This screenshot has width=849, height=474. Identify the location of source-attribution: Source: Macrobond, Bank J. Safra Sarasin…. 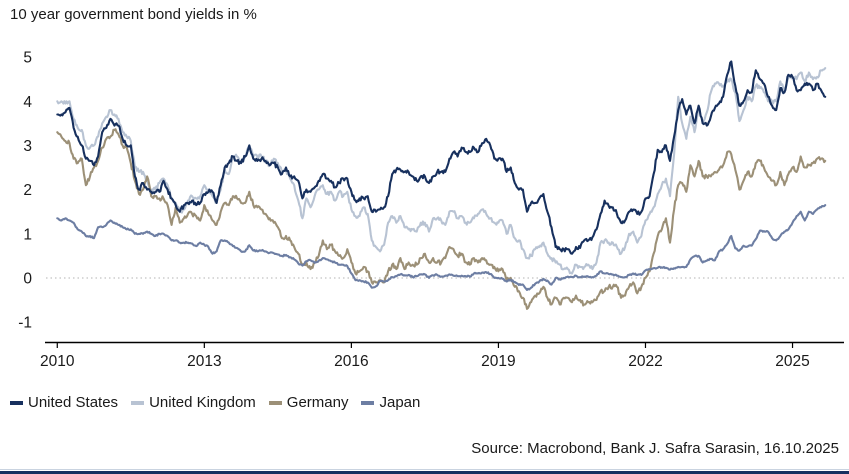
(655, 448).